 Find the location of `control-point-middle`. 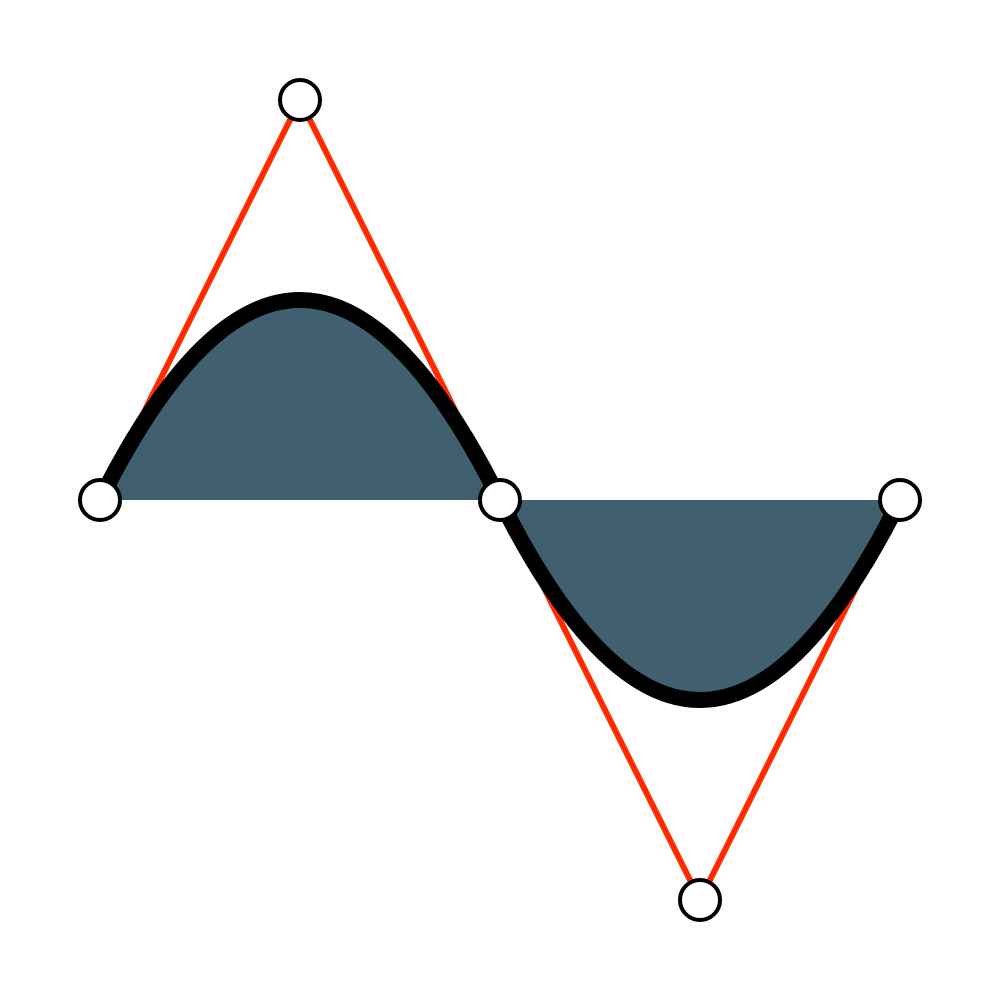

control-point-middle is located at coordinates (500, 500).